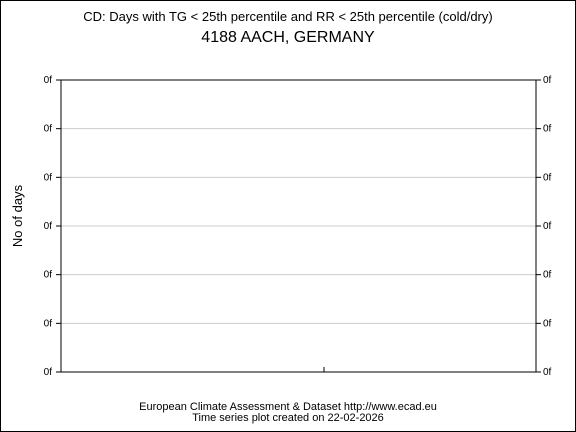  What do you see at coordinates (288, 37) in the screenshot?
I see `chart-subtitle: 4188 AACH, GERMANY` at bounding box center [288, 37].